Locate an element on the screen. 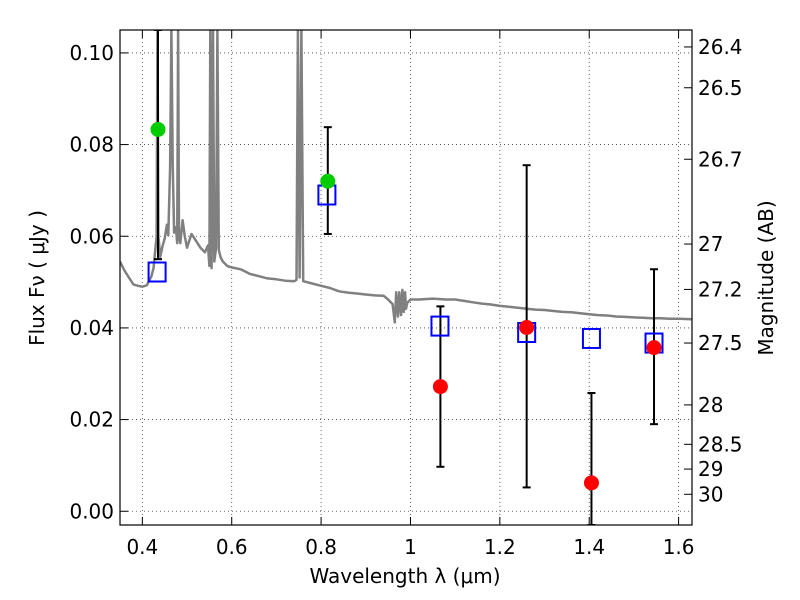 The height and width of the screenshot is (600, 800). right-tick-label: 27 is located at coordinates (710, 244).